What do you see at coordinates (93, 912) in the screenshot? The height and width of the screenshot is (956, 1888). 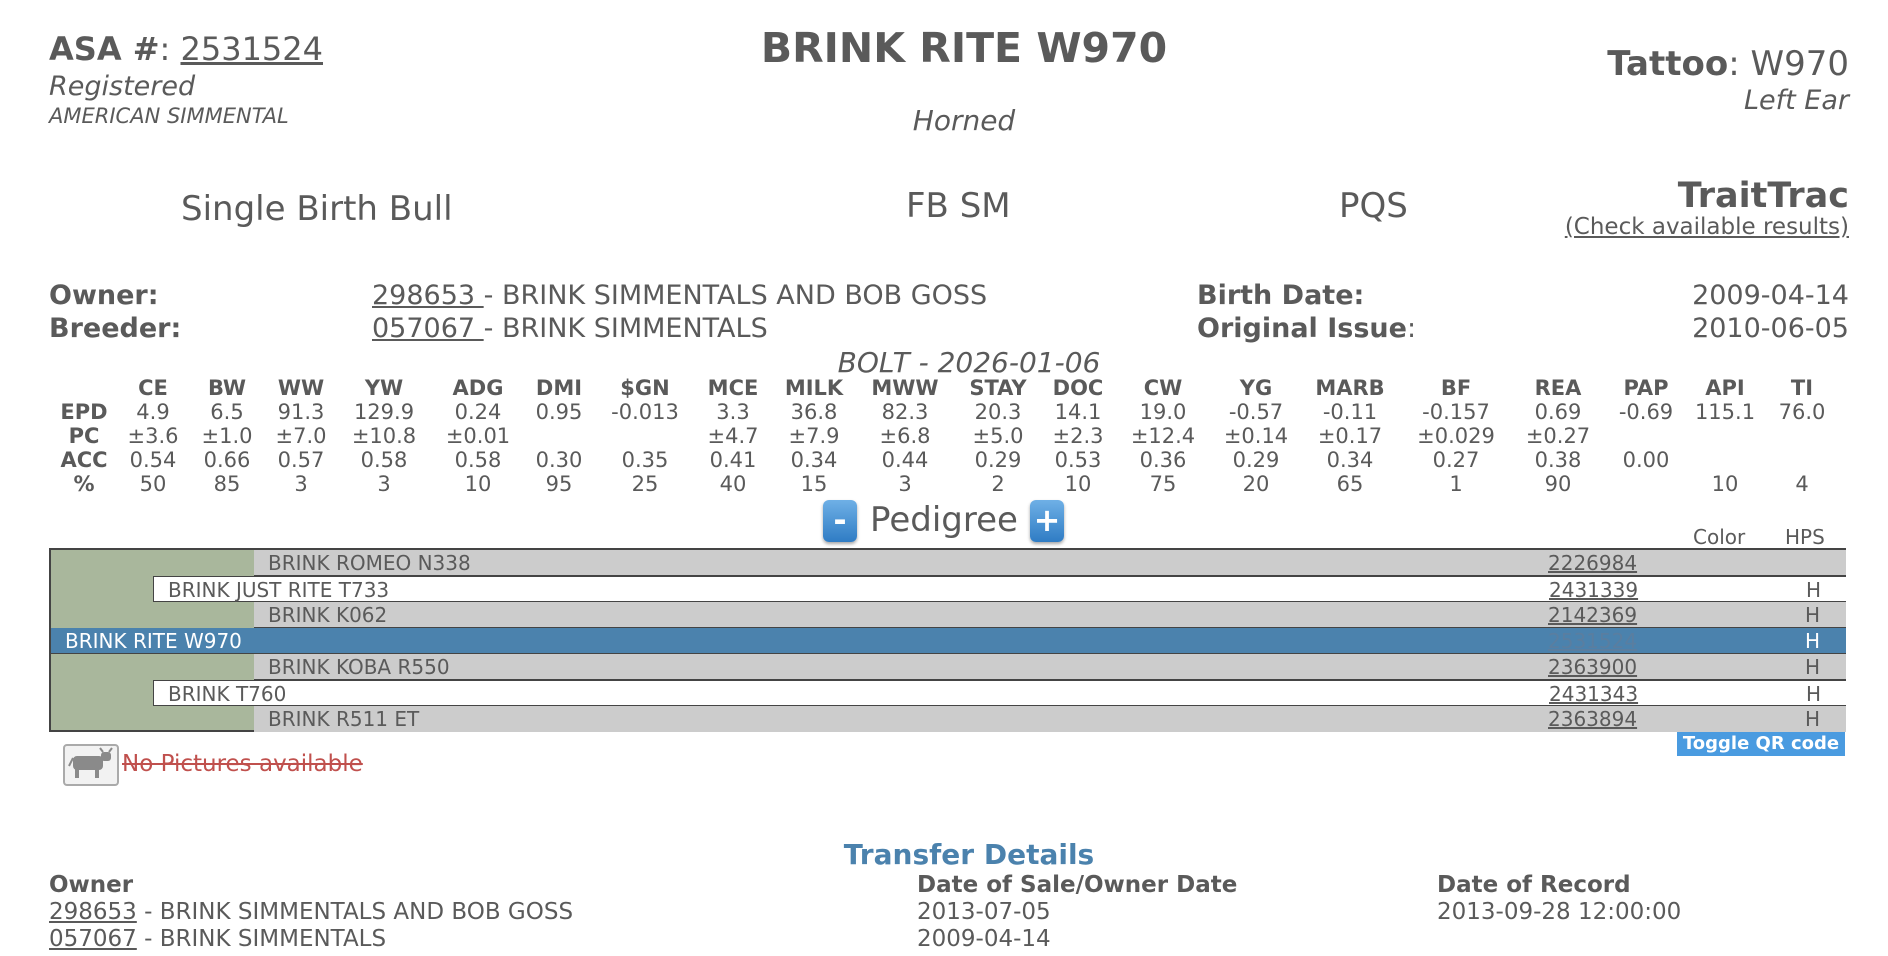 I see `transfer-owner-id-link: 298653` at bounding box center [93, 912].